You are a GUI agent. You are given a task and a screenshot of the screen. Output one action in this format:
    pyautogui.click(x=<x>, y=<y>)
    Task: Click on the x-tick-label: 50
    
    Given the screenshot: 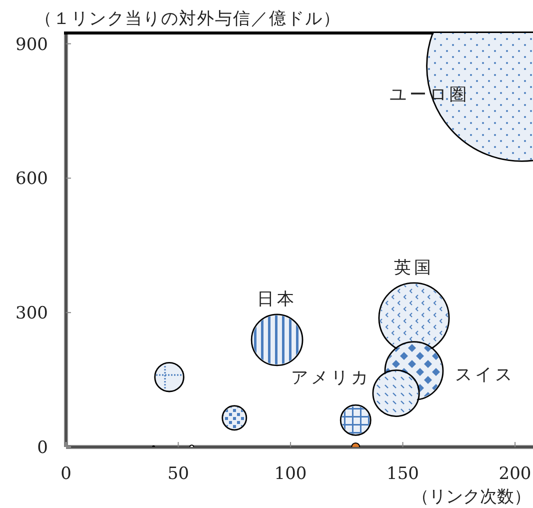 What is the action you would take?
    pyautogui.click(x=178, y=474)
    